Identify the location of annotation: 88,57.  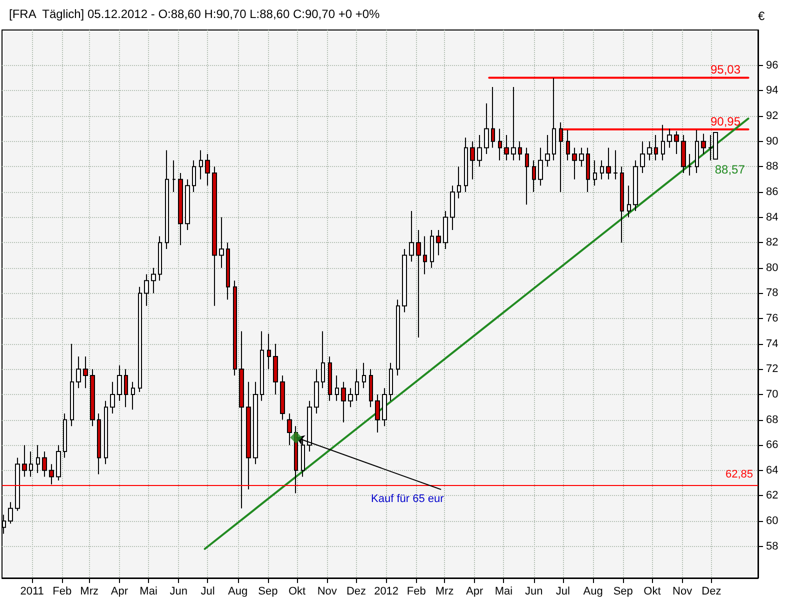
(730, 169).